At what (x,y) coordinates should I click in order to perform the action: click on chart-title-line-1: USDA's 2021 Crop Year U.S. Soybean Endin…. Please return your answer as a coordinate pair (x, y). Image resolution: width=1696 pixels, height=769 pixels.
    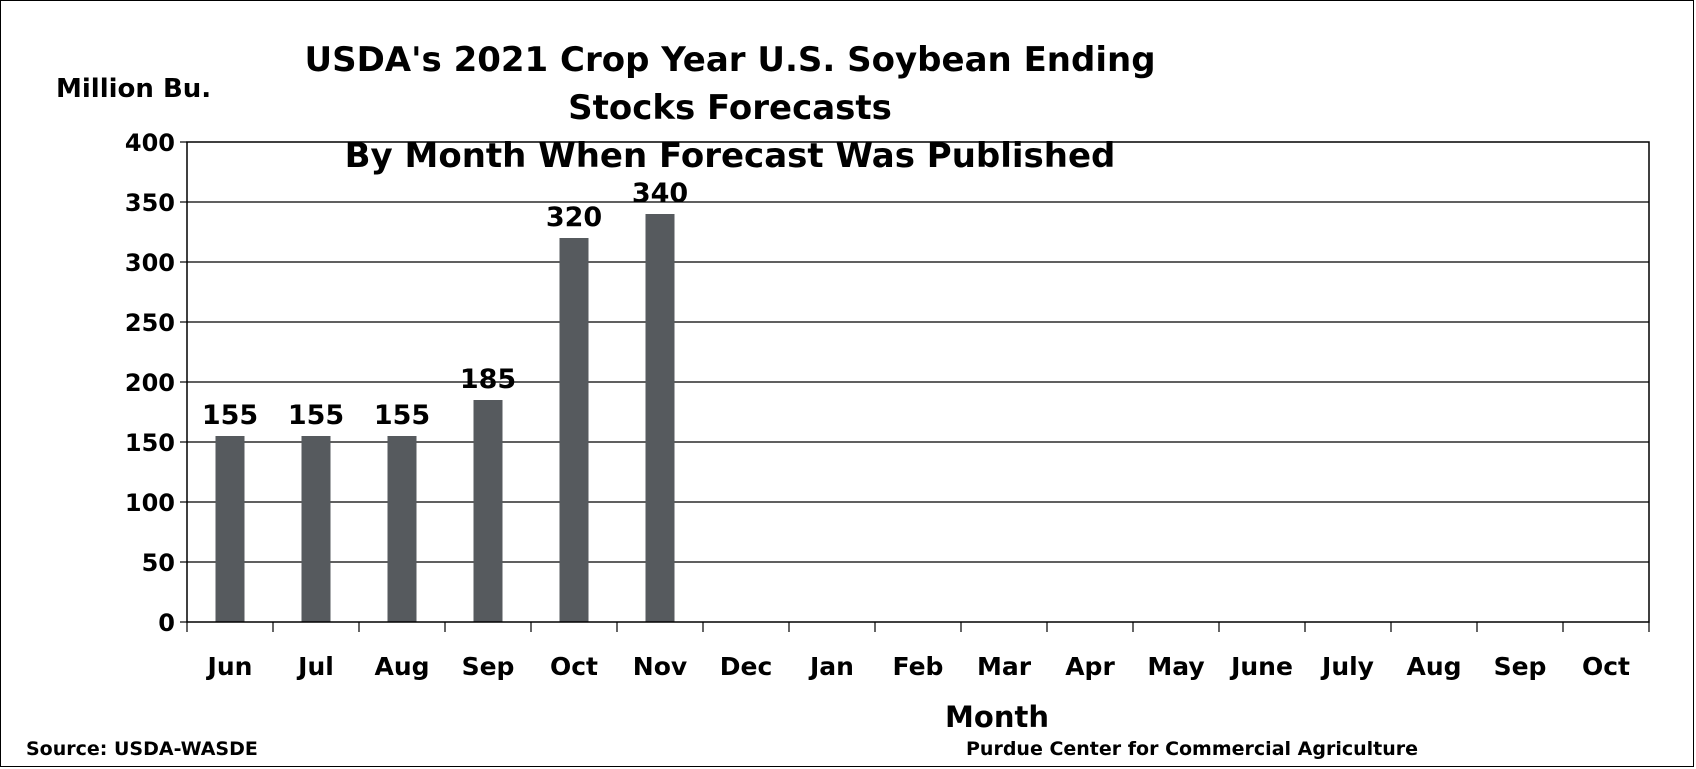
    Looking at the image, I should click on (730, 84).